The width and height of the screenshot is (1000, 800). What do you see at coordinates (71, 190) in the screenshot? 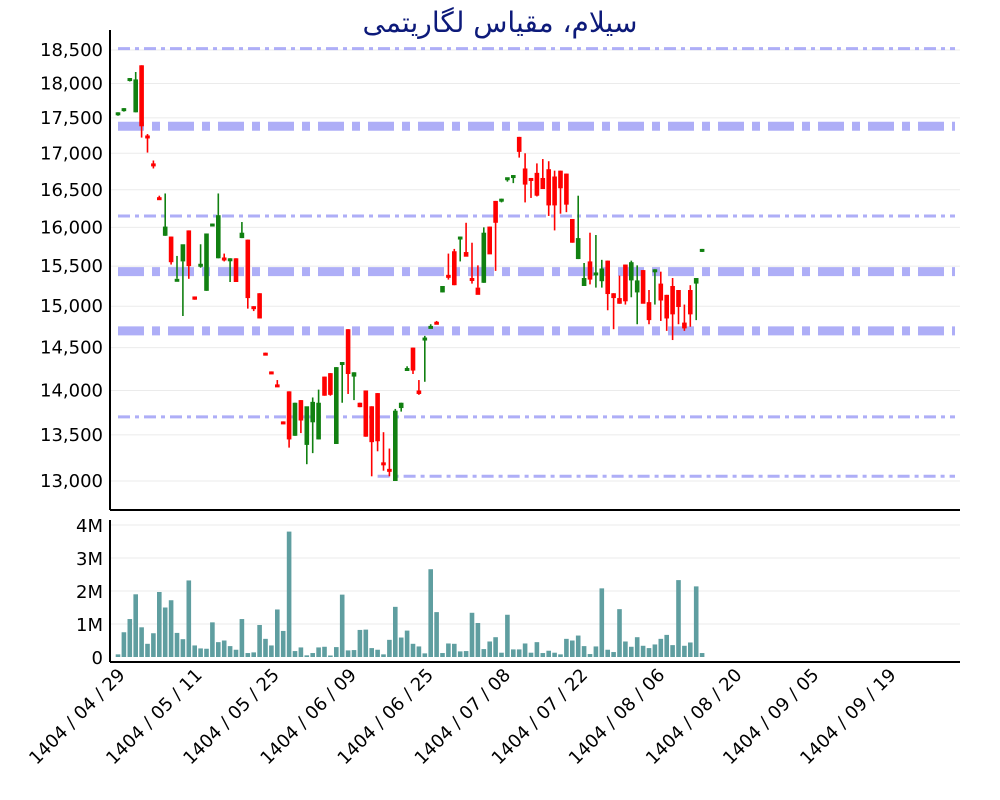
I see `price-tick-label: 16,500` at bounding box center [71, 190].